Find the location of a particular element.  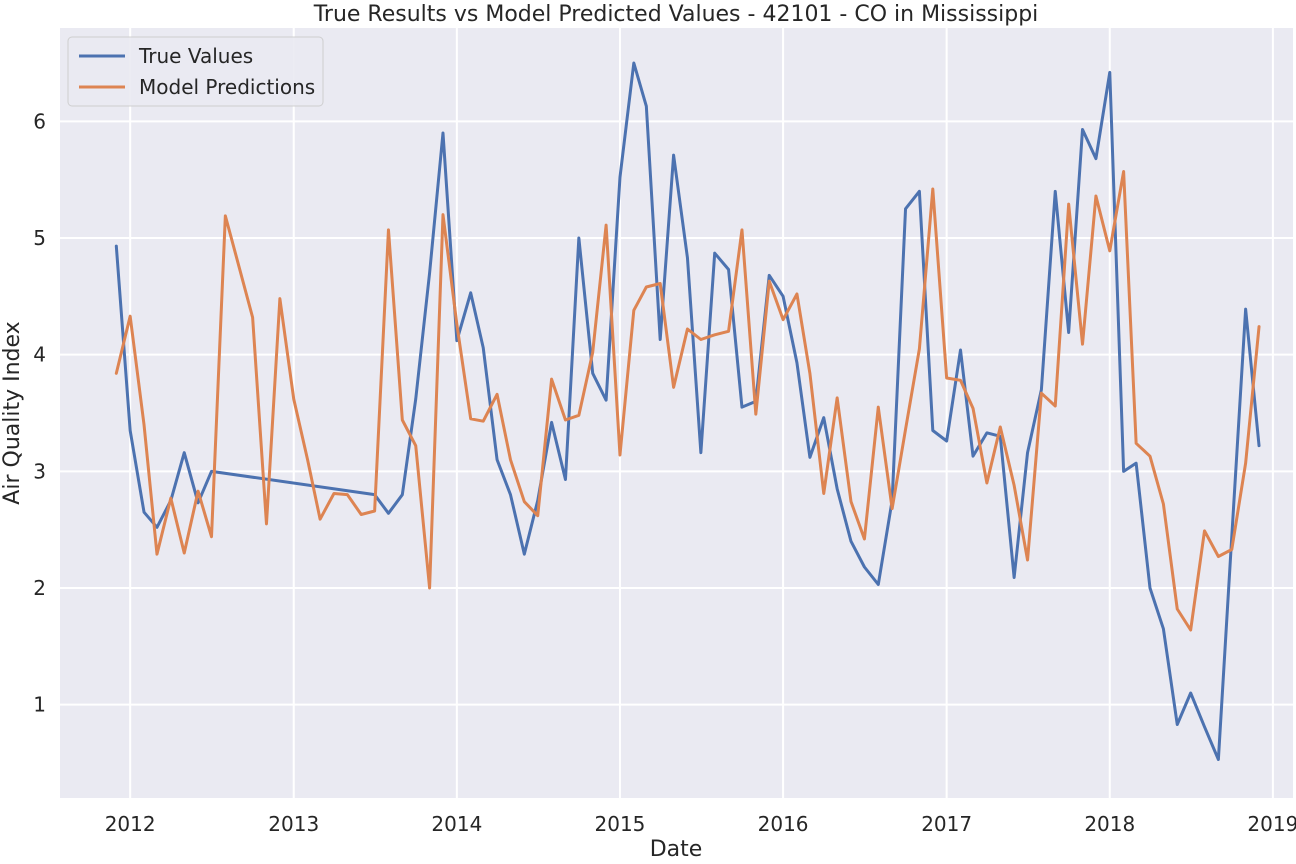

y-tick-label: 3 is located at coordinates (39, 471).